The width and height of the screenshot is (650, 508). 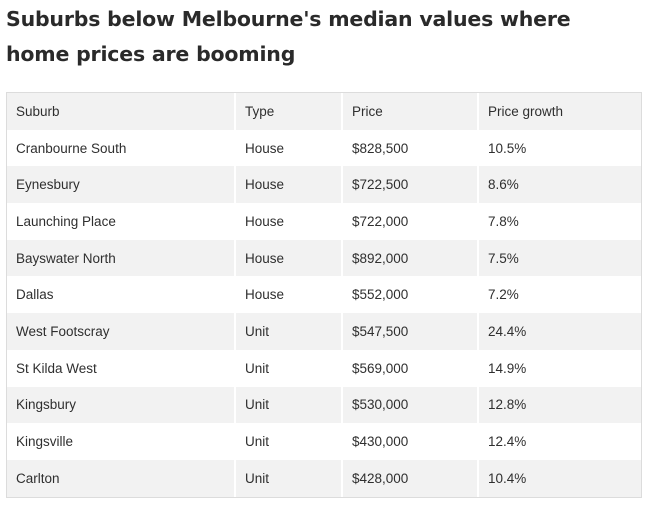 What do you see at coordinates (410, 478) in the screenshot?
I see `cell-price: $428,000` at bounding box center [410, 478].